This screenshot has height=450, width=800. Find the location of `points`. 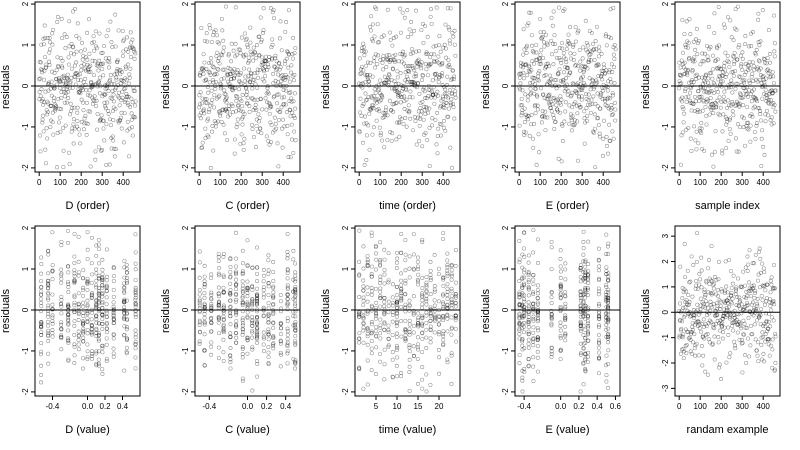

points is located at coordinates (247, 87).